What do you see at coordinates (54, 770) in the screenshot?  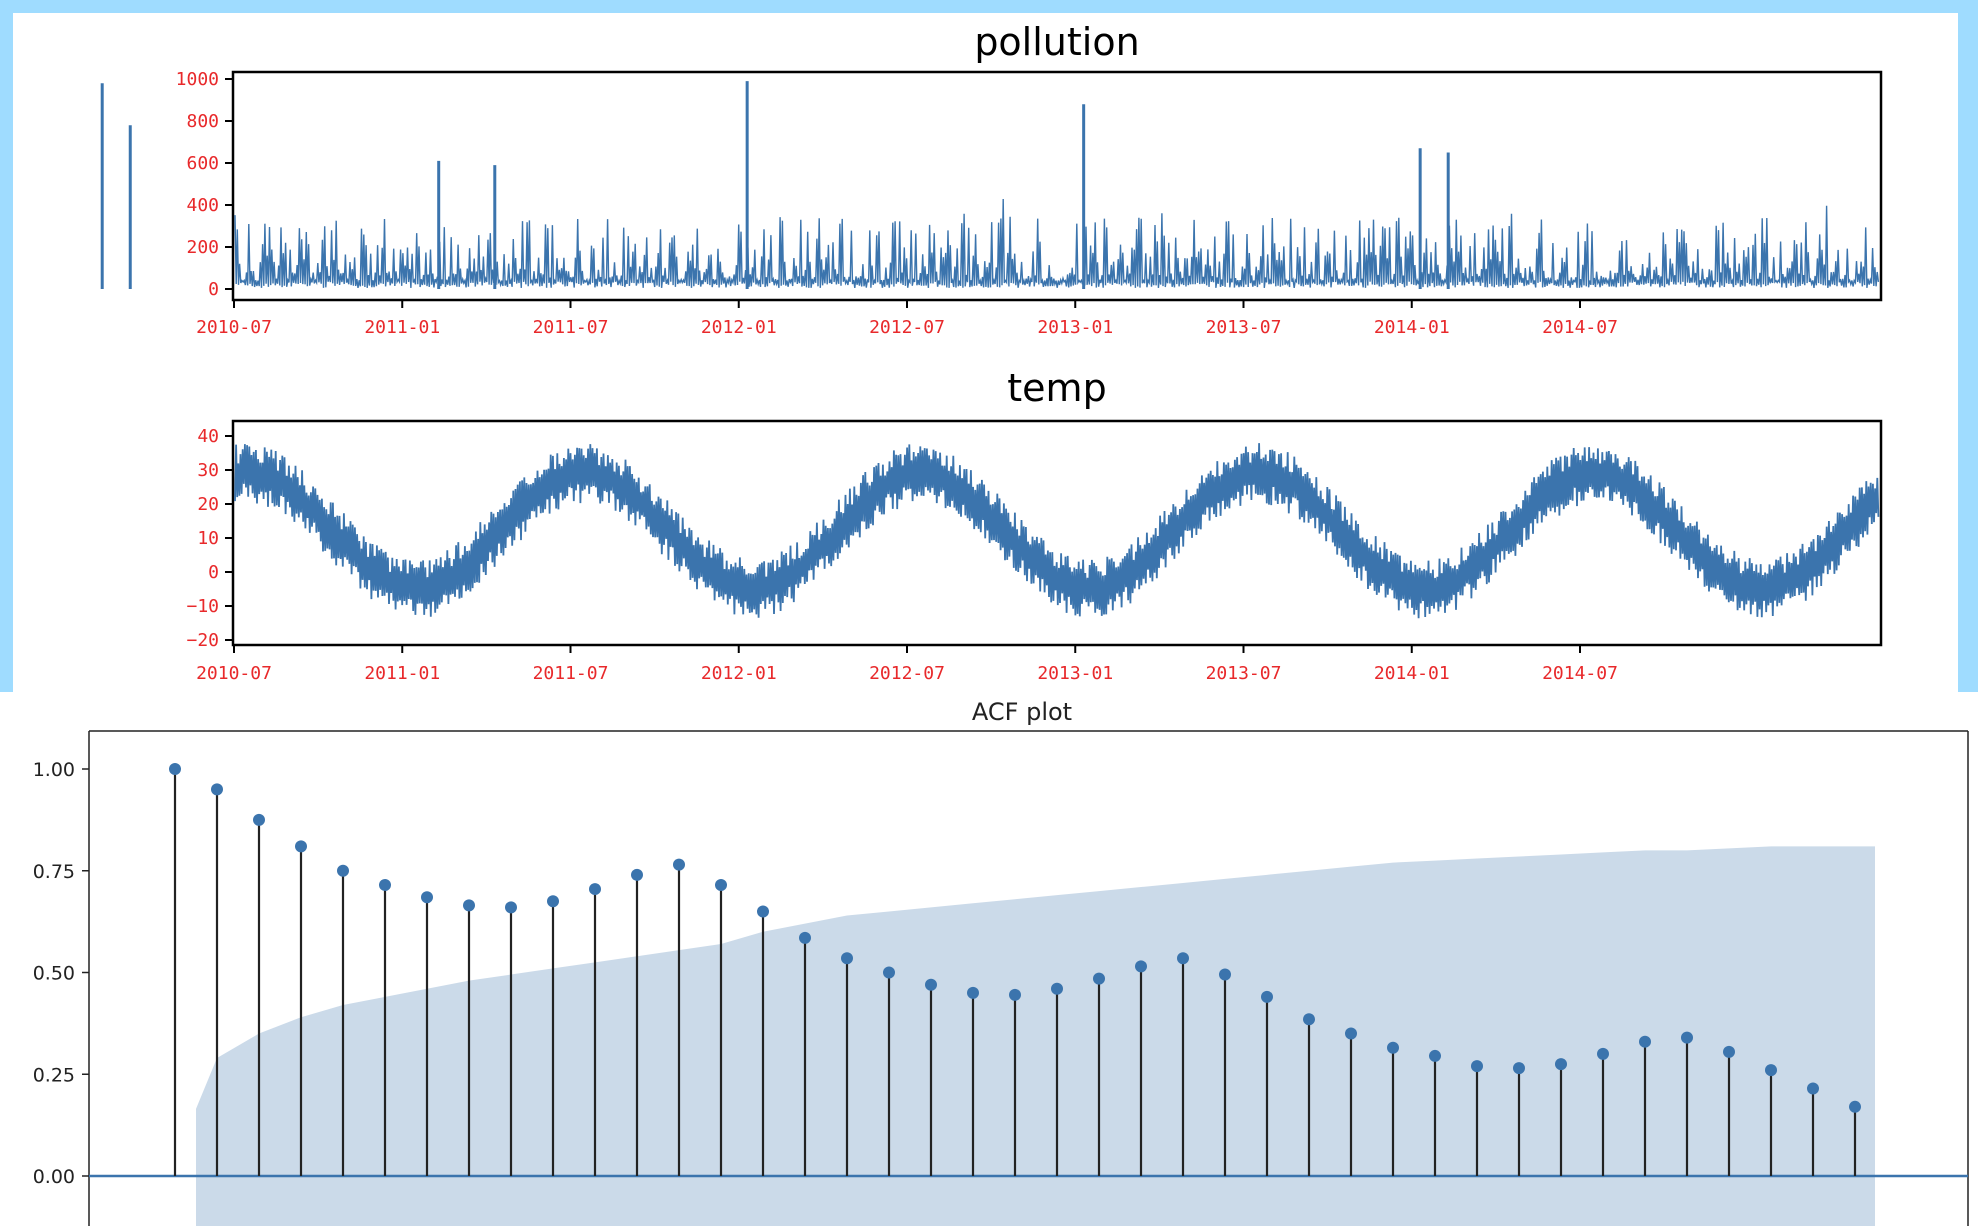 I see `y-tick-label: 1.00` at bounding box center [54, 770].